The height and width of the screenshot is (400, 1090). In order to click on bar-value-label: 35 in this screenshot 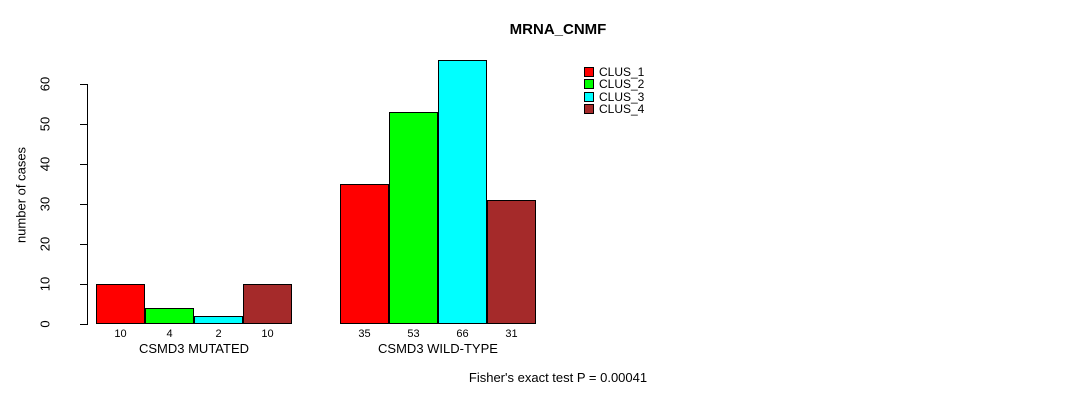, I will do `click(364, 334)`.